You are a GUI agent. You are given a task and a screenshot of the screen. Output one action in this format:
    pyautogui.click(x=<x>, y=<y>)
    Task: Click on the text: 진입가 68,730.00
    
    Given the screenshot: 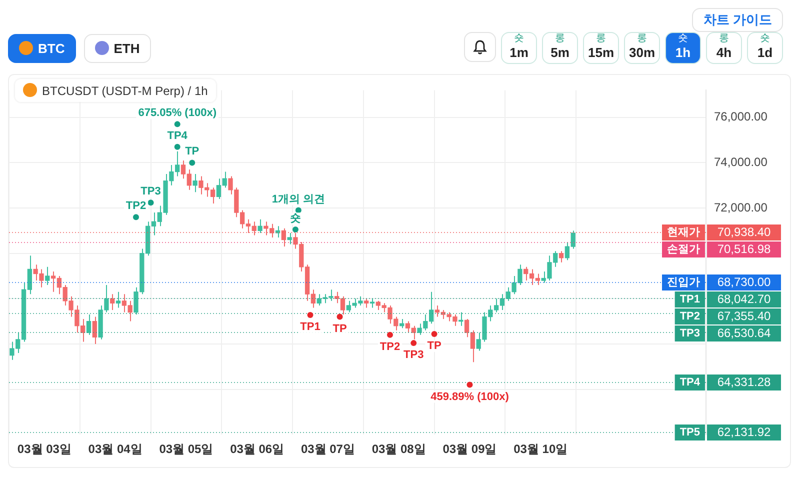 What is the action you would take?
    pyautogui.click(x=719, y=281)
    